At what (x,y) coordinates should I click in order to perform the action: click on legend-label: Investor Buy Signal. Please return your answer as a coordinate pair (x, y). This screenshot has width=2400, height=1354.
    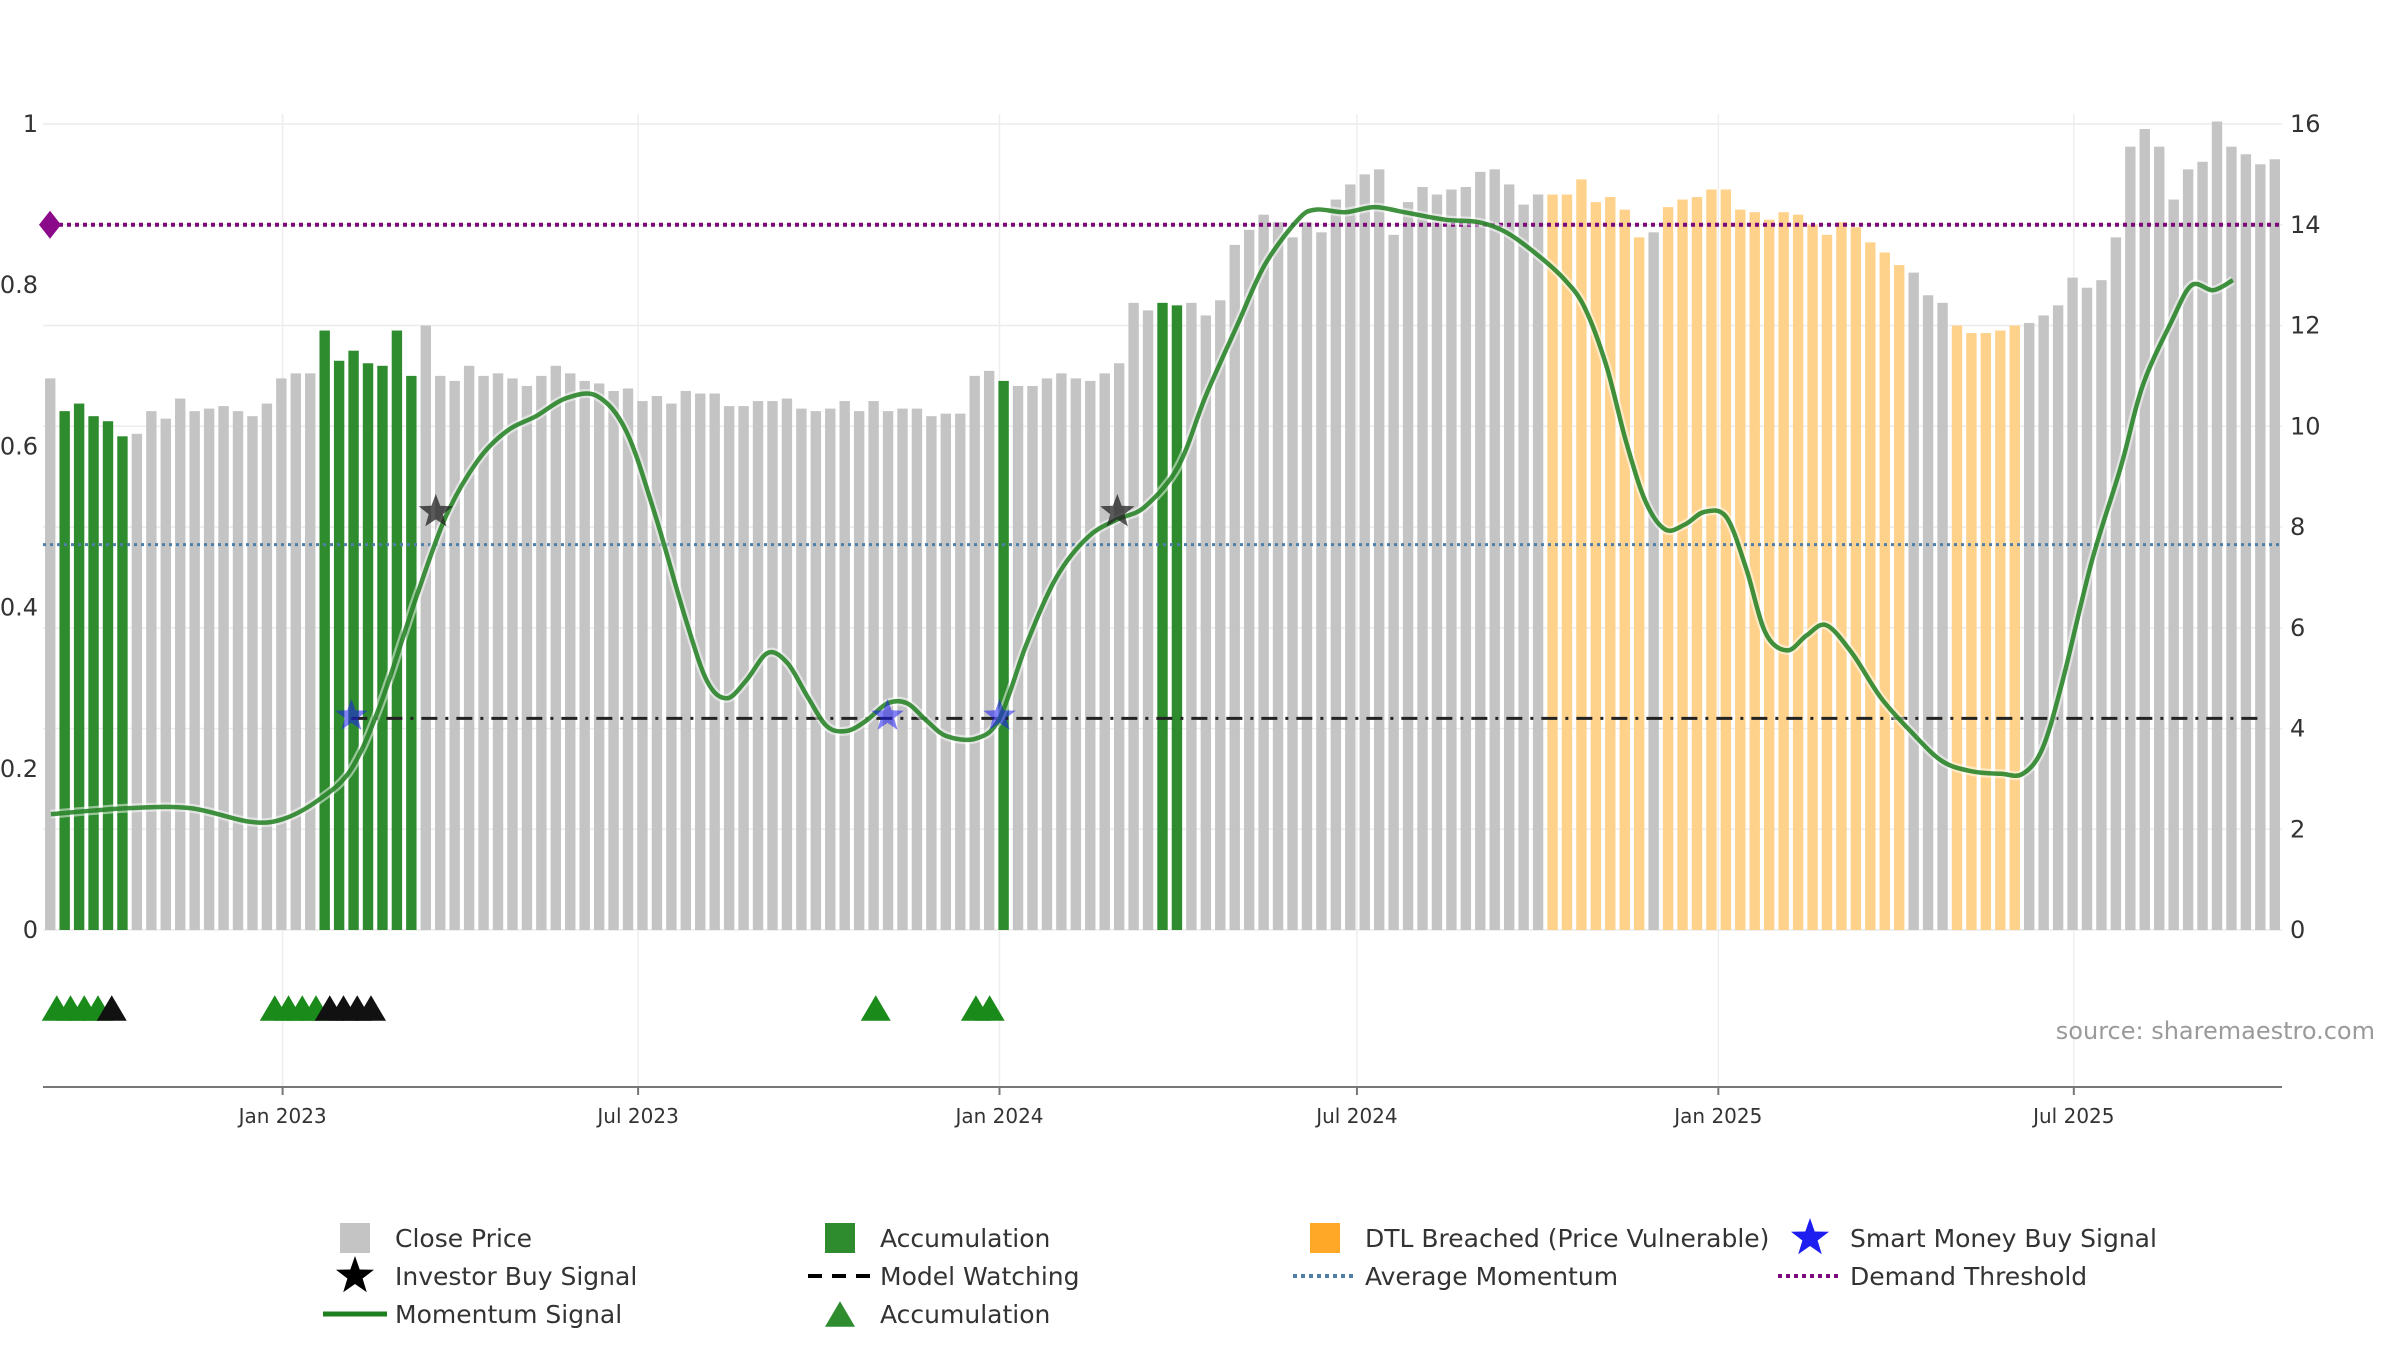
    Looking at the image, I should click on (516, 1276).